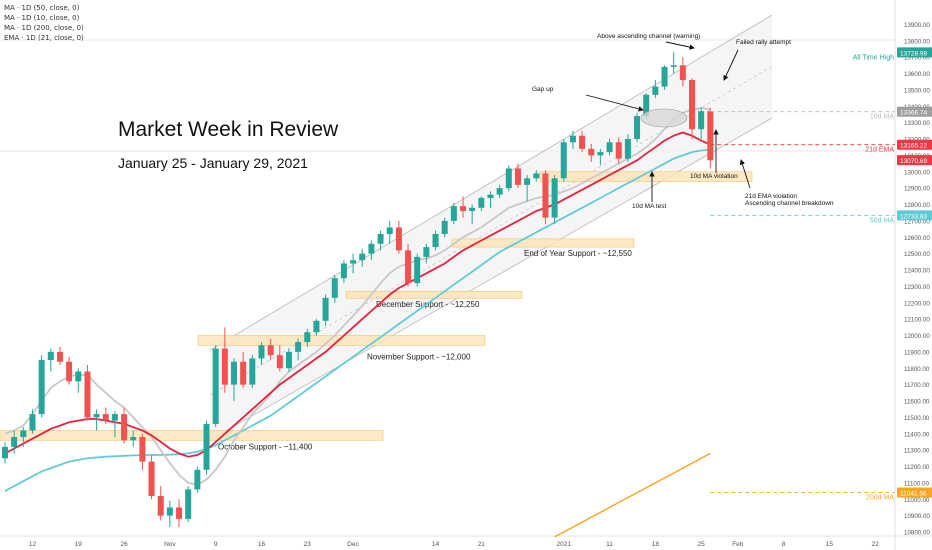 This screenshot has height=550, width=932. Describe the element at coordinates (42, 8) in the screenshot. I see `legend-item: MA · 1D (50, close, 0)` at that location.